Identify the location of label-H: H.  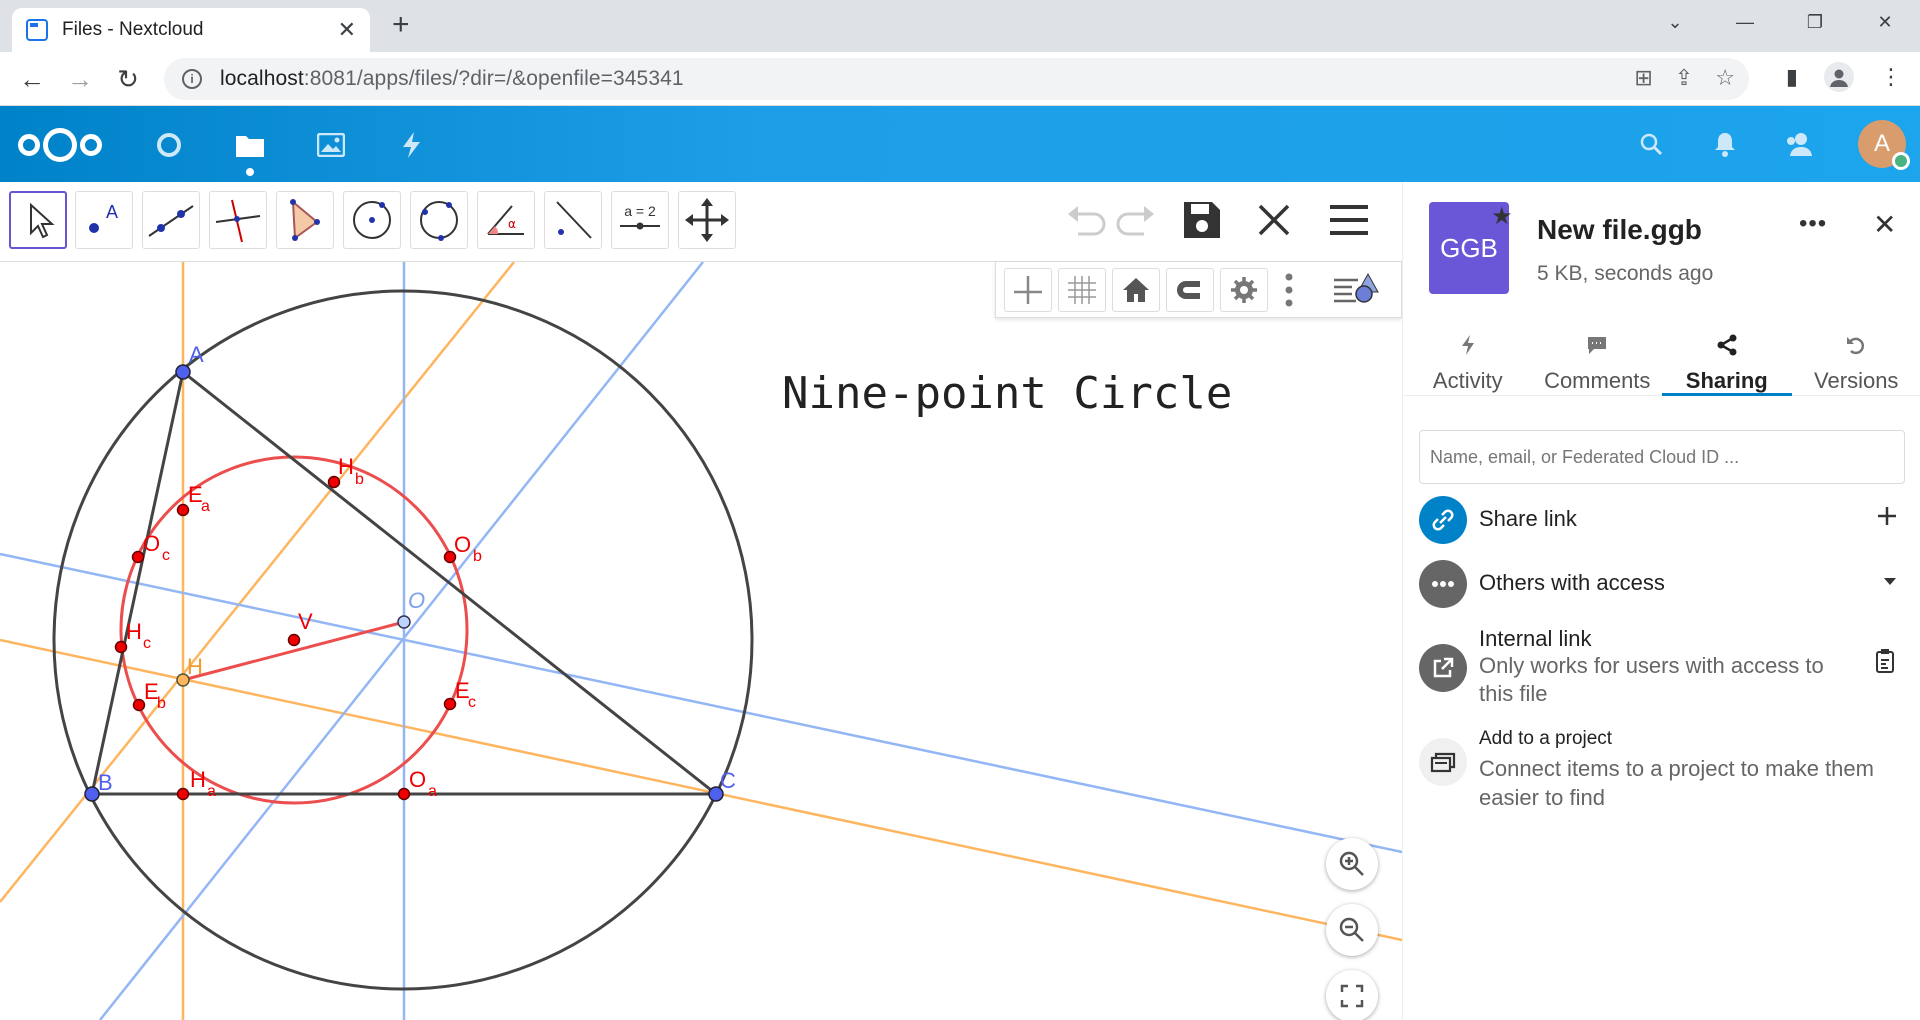
(195, 666).